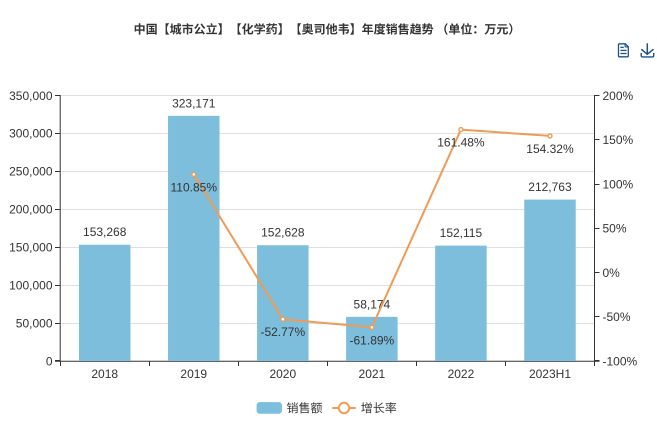 This screenshot has height=424, width=657. Describe the element at coordinates (550, 187) in the screenshot. I see `svg-text: 212,763` at that location.